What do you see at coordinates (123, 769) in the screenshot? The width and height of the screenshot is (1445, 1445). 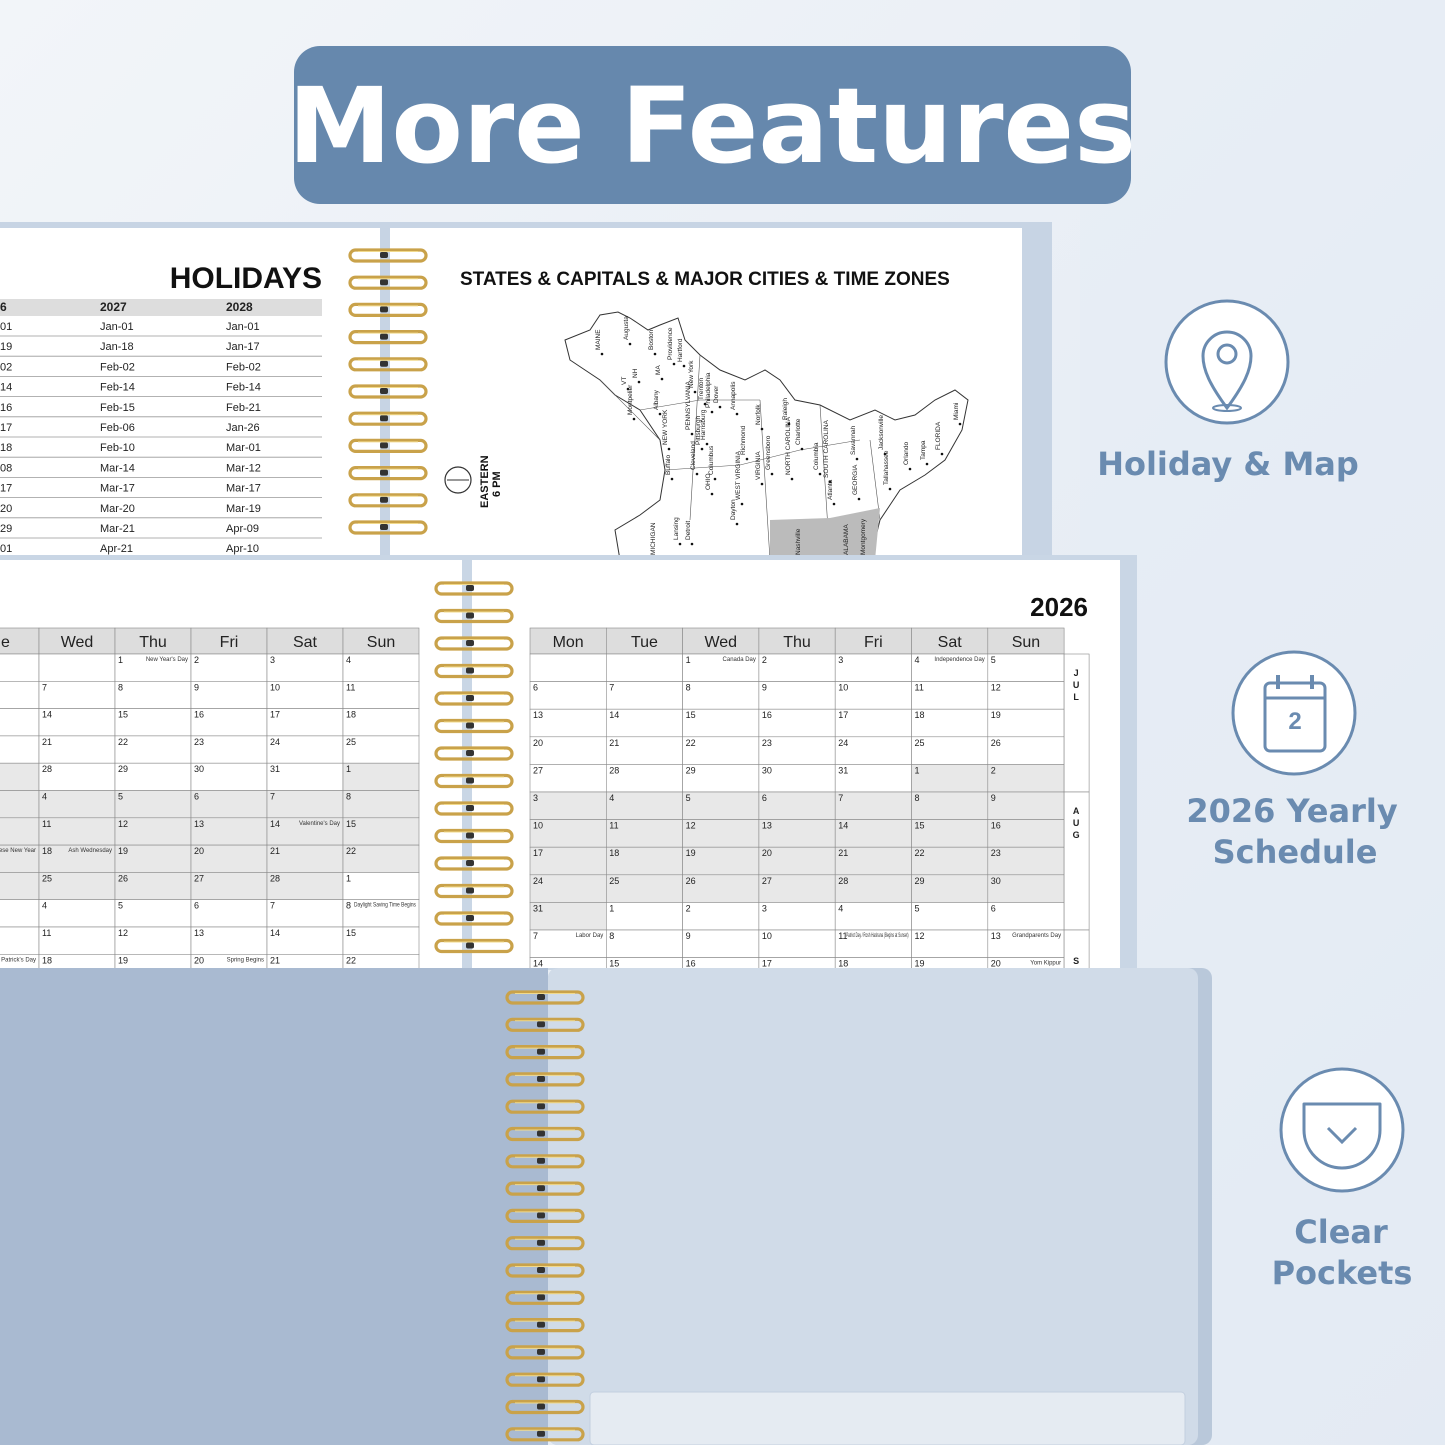 I see `day-number: 29` at bounding box center [123, 769].